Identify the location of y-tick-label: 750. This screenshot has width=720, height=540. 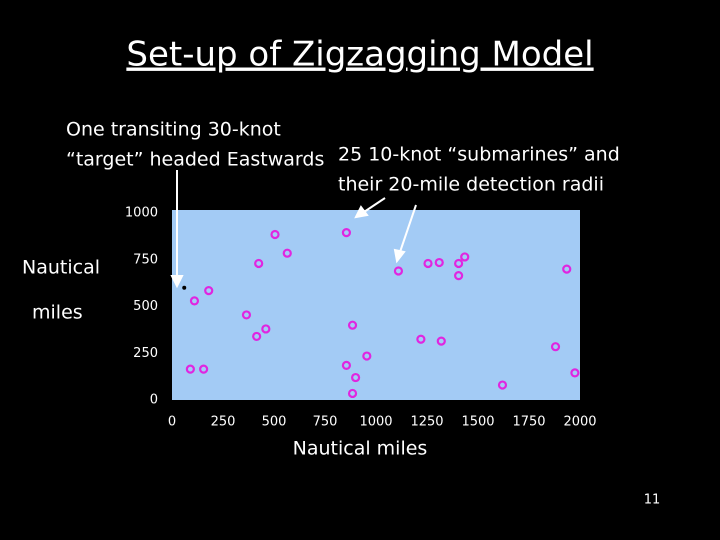
(145, 259).